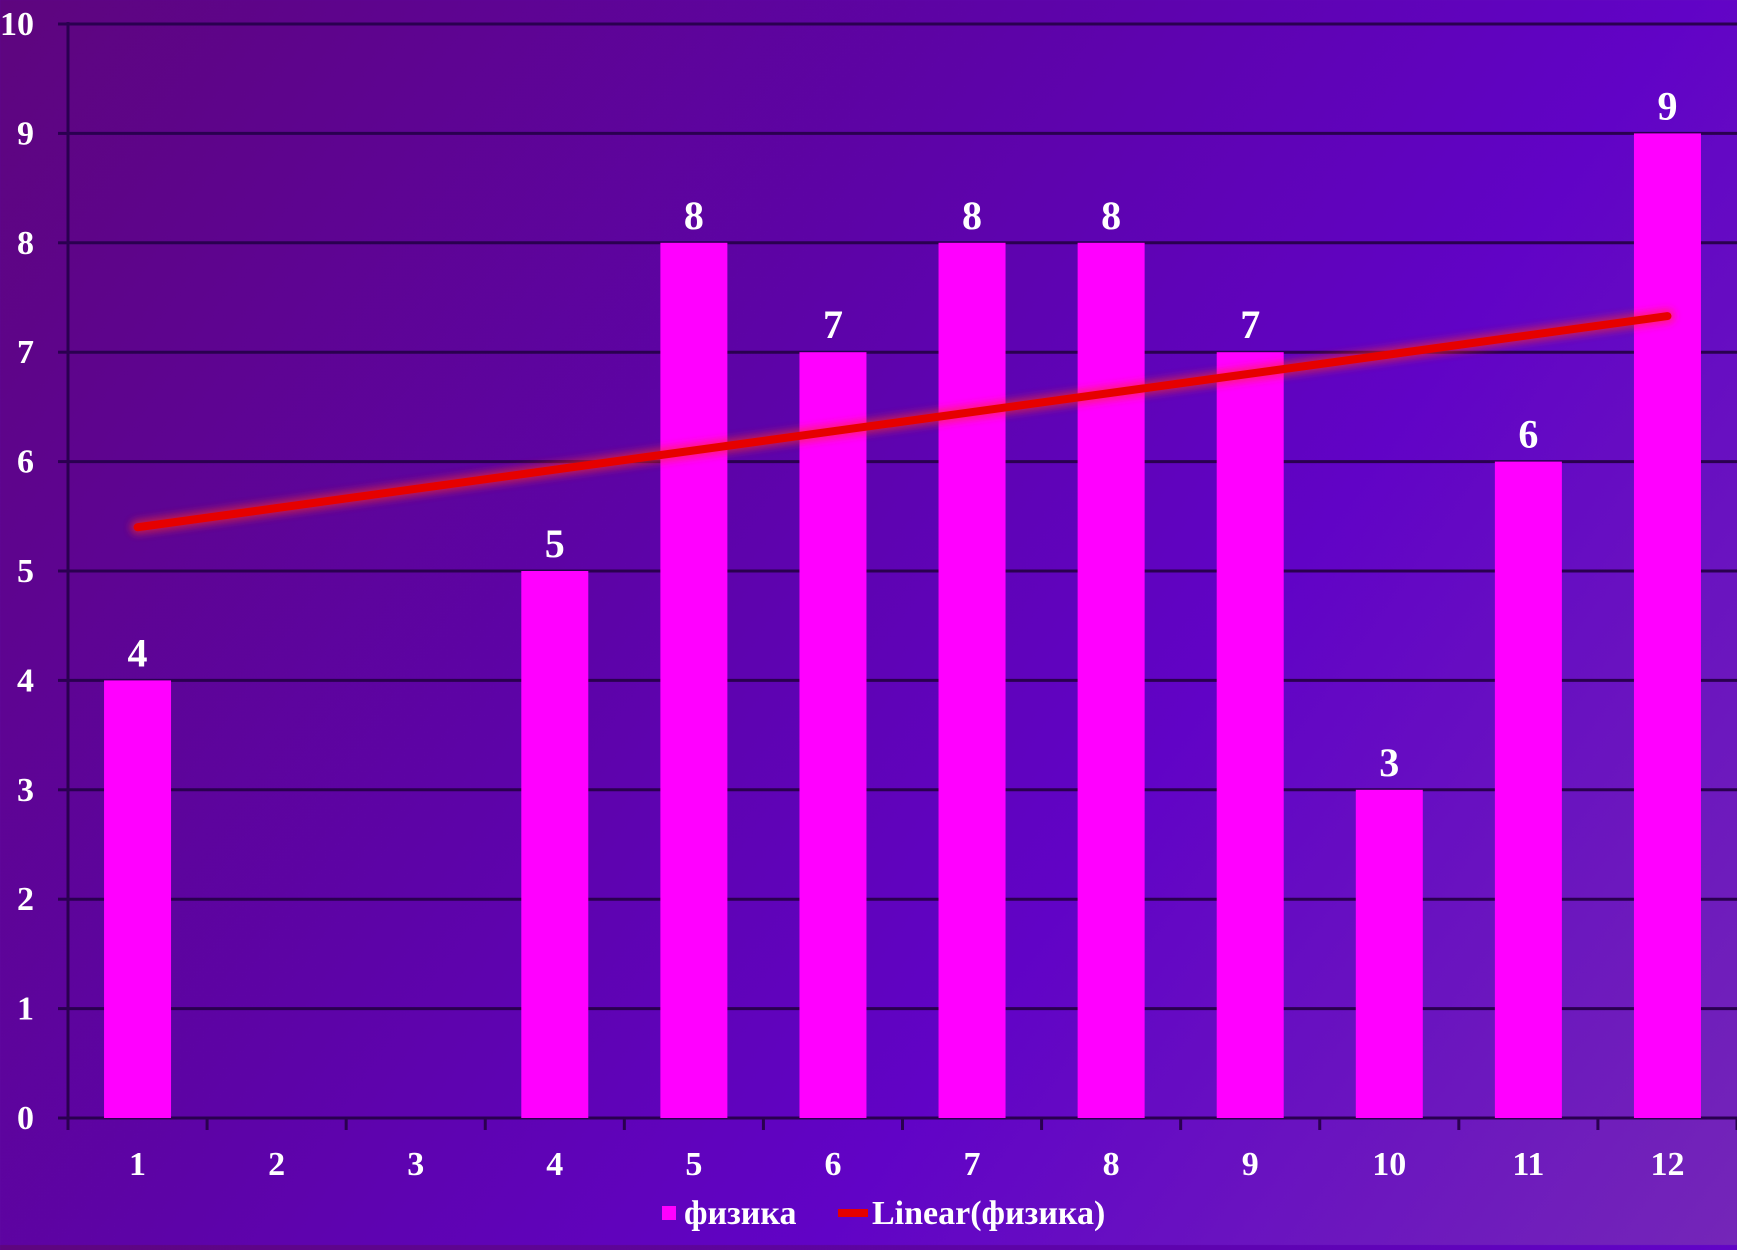 The image size is (1737, 1250). Describe the element at coordinates (694, 215) in the screenshot. I see `data-label-5: 8` at that location.